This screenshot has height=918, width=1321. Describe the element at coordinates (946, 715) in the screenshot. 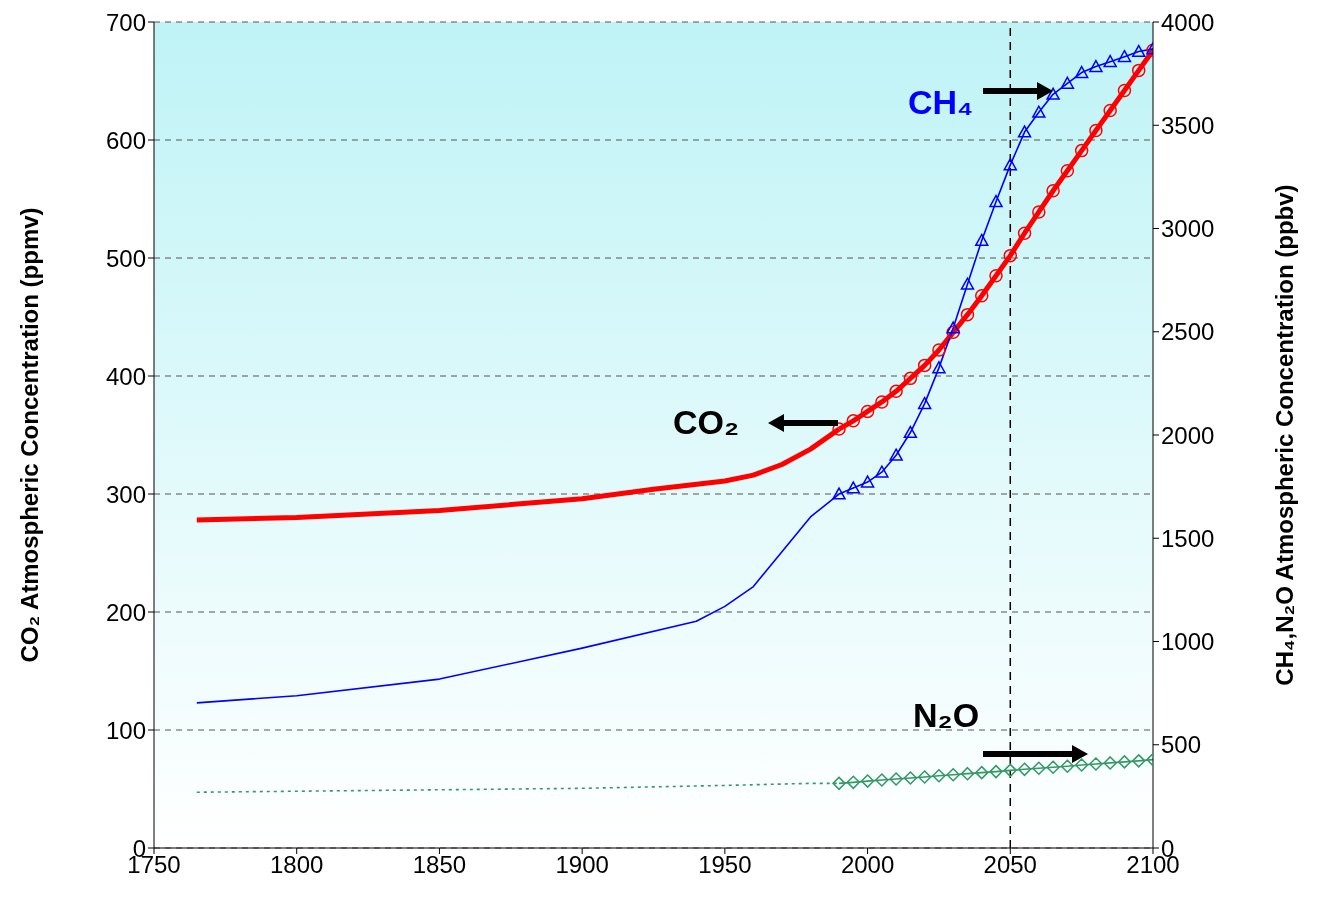

I see `text: N₂O` at that location.